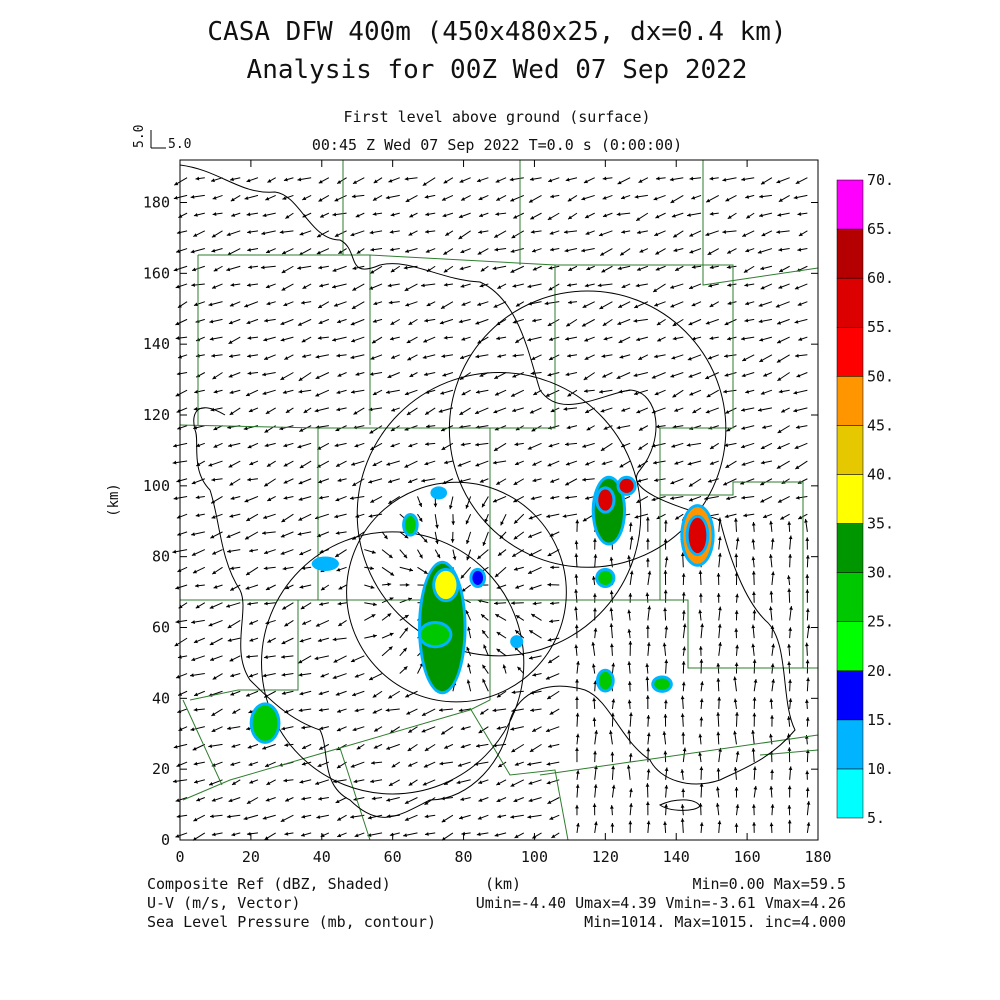 The image size is (1000, 1000). What do you see at coordinates (850, 695) in the screenshot?
I see `colorbar-swatch` at bounding box center [850, 695].